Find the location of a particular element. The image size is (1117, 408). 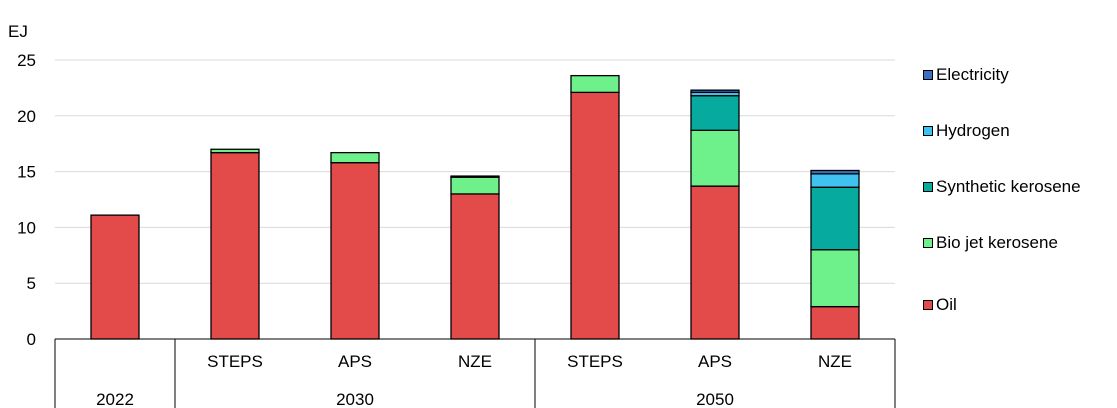

y-tick-labels: 0 5 10 15 20 25 is located at coordinates (26, 200).